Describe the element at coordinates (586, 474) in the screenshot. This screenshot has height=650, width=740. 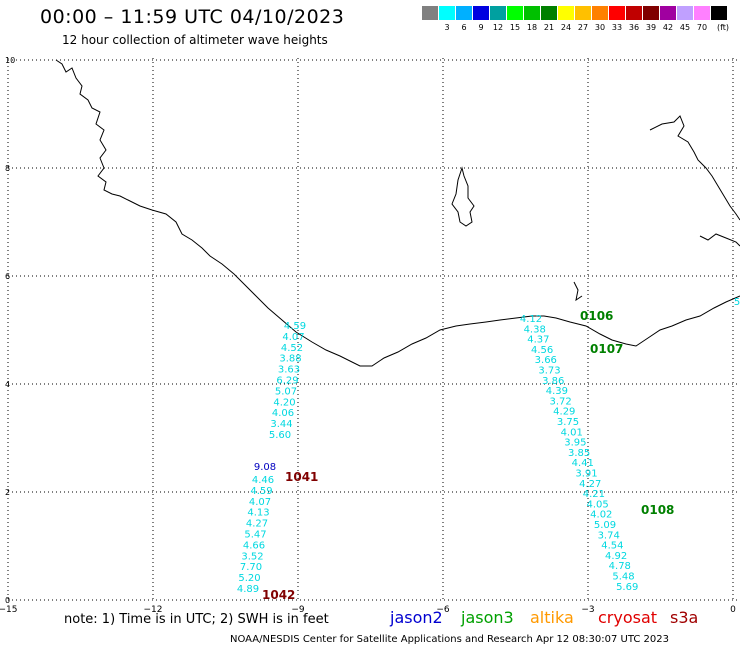
I see `wave-height-value: 3.91` at that location.